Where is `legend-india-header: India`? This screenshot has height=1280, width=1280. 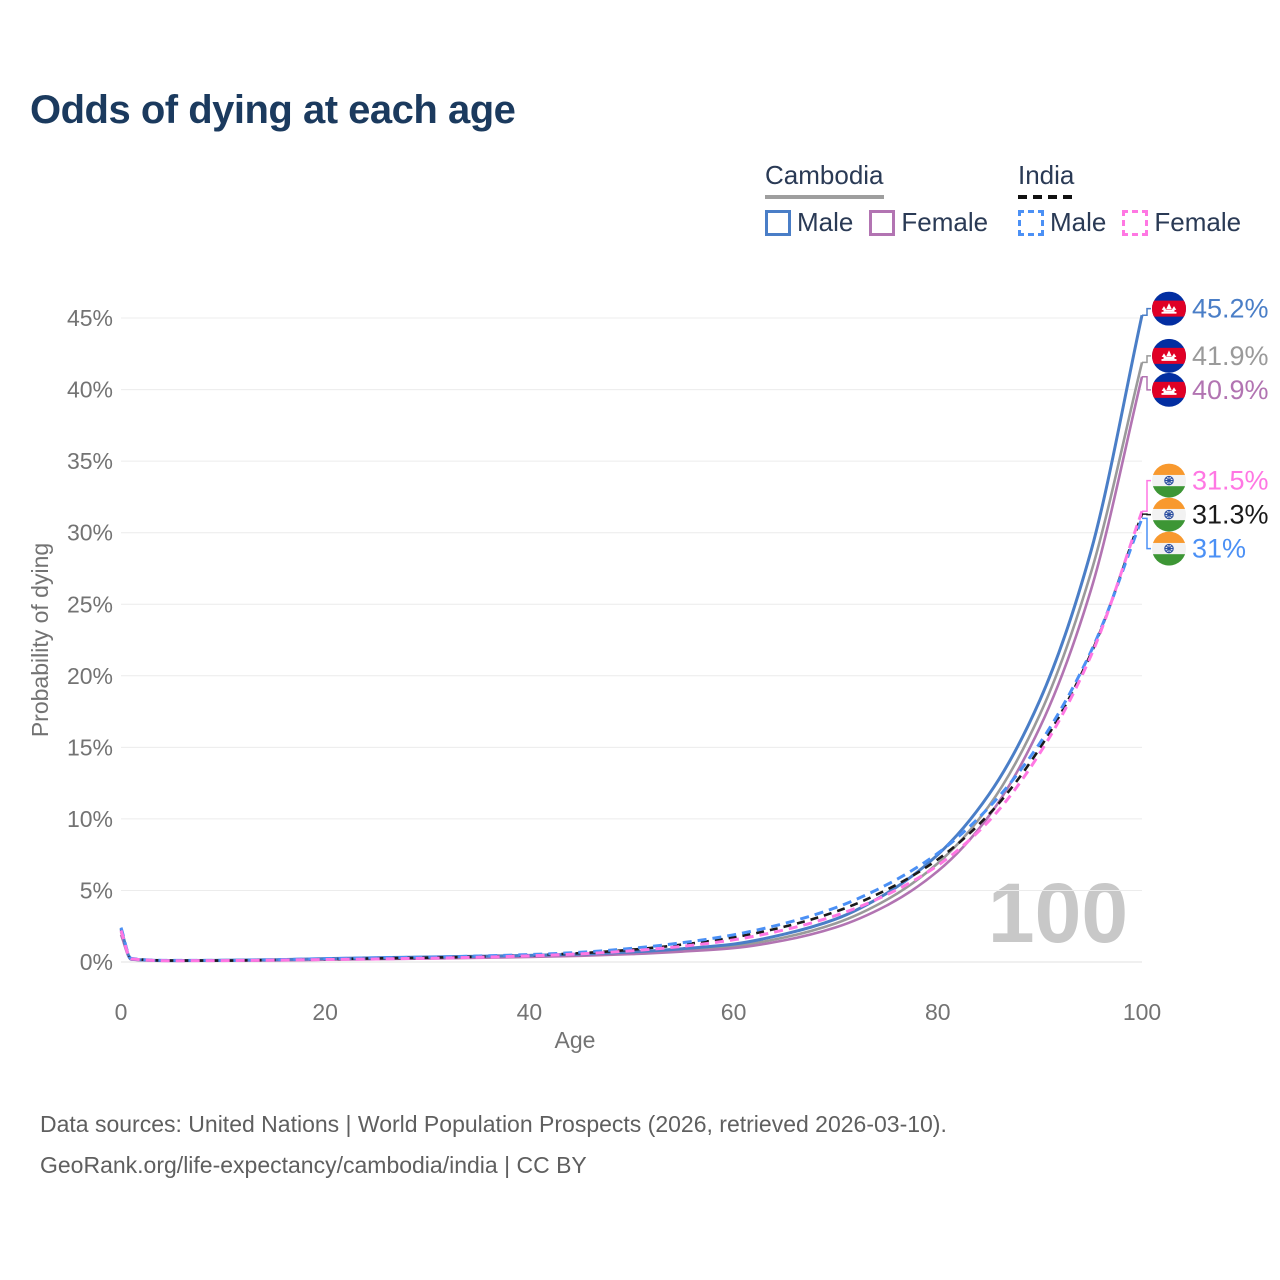 legend-india-header: India is located at coordinates (1046, 179).